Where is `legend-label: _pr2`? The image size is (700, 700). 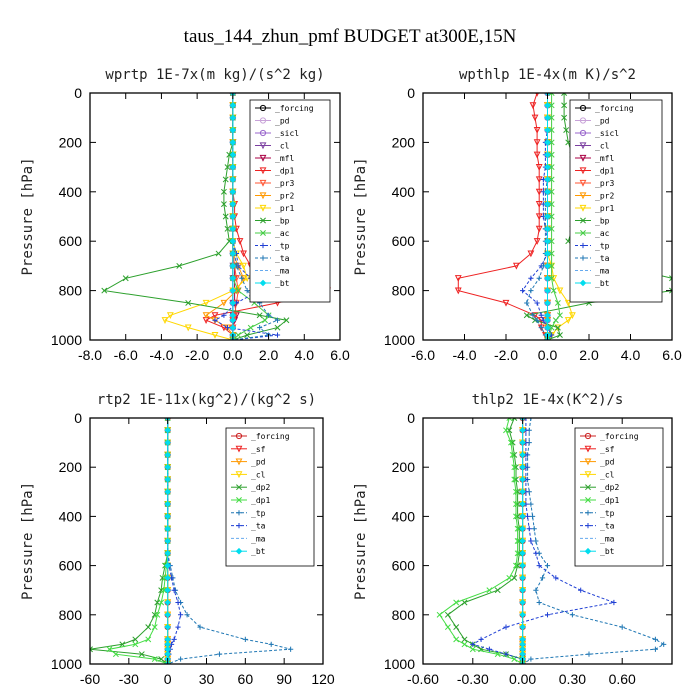 legend-label: _pr2 is located at coordinates (284, 196).